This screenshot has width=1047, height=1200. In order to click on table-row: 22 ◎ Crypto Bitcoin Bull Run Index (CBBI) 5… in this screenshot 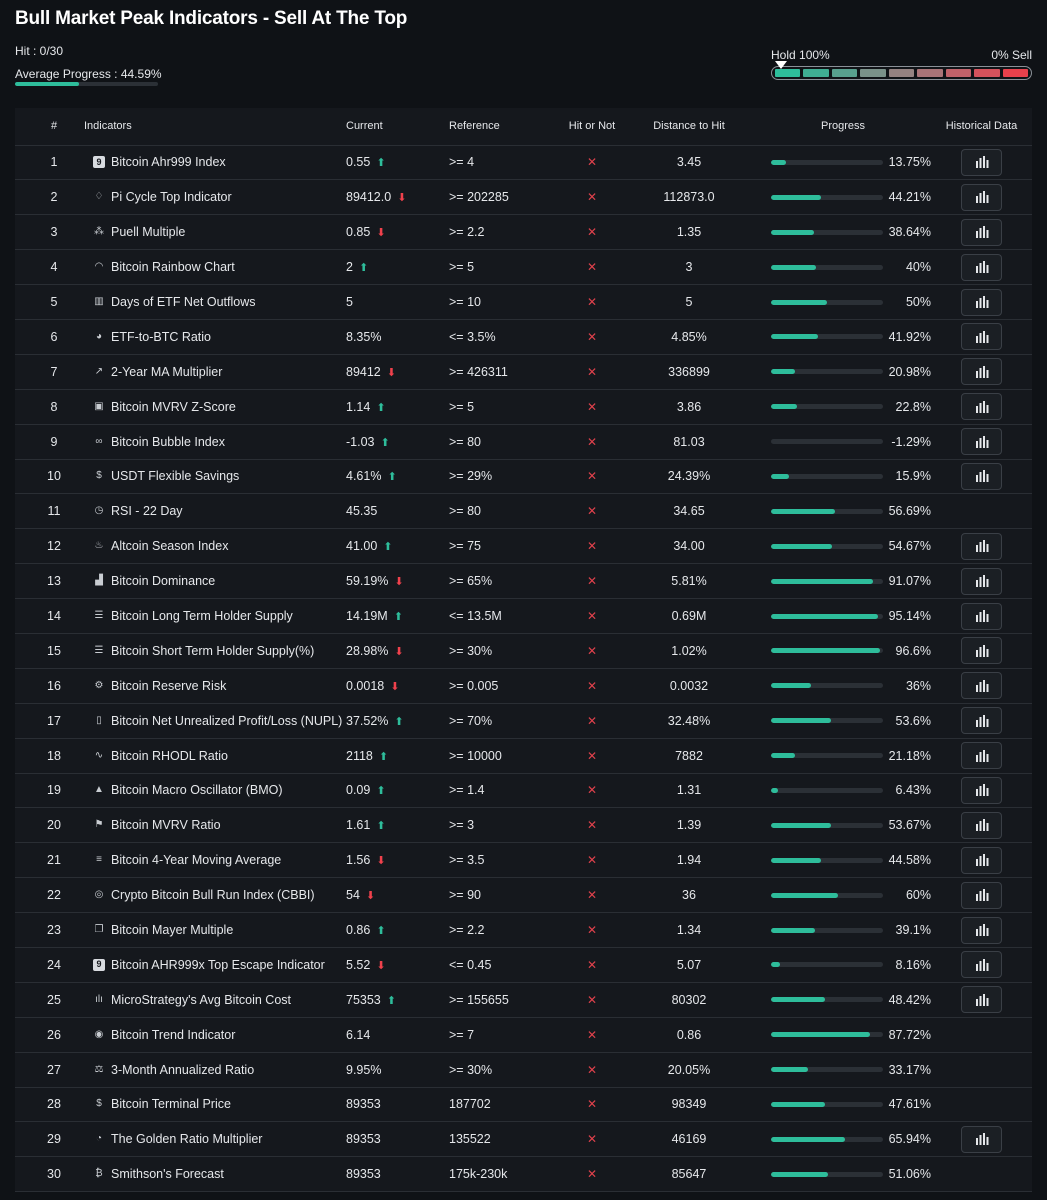, I will do `click(523, 895)`.